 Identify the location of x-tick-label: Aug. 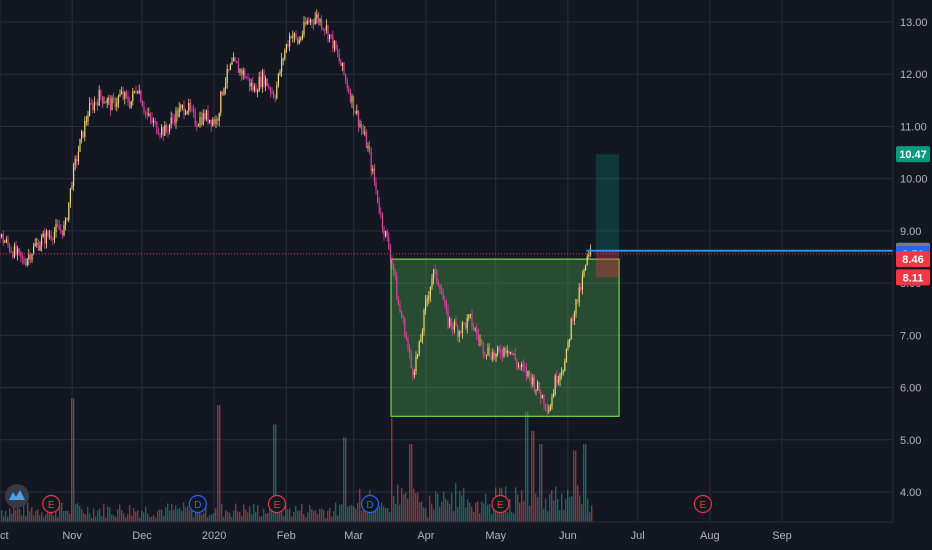
(710, 536).